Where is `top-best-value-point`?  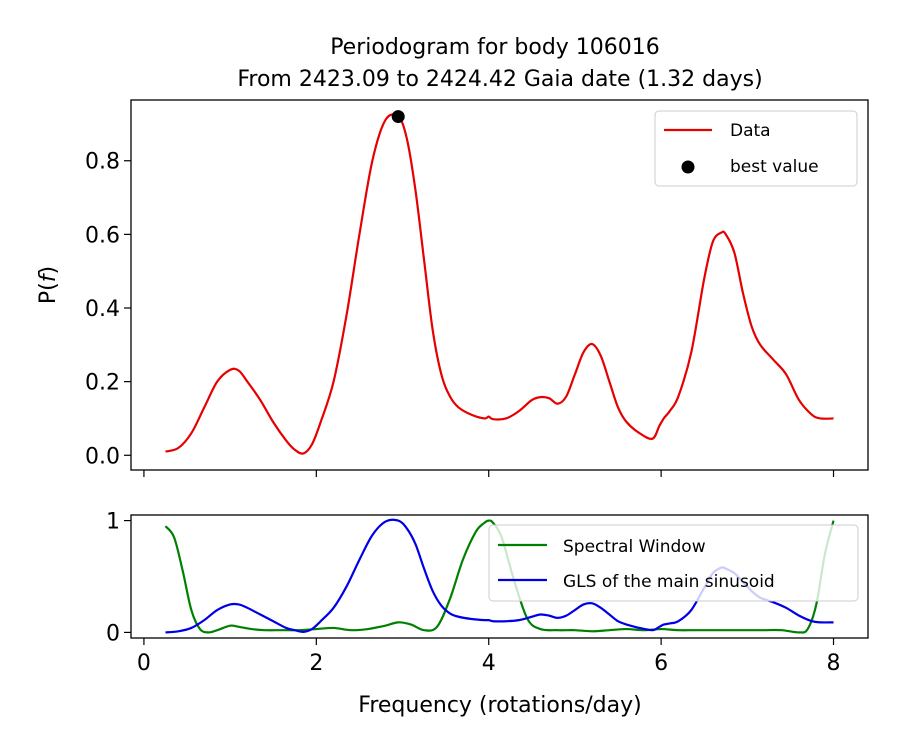 top-best-value-point is located at coordinates (398, 117).